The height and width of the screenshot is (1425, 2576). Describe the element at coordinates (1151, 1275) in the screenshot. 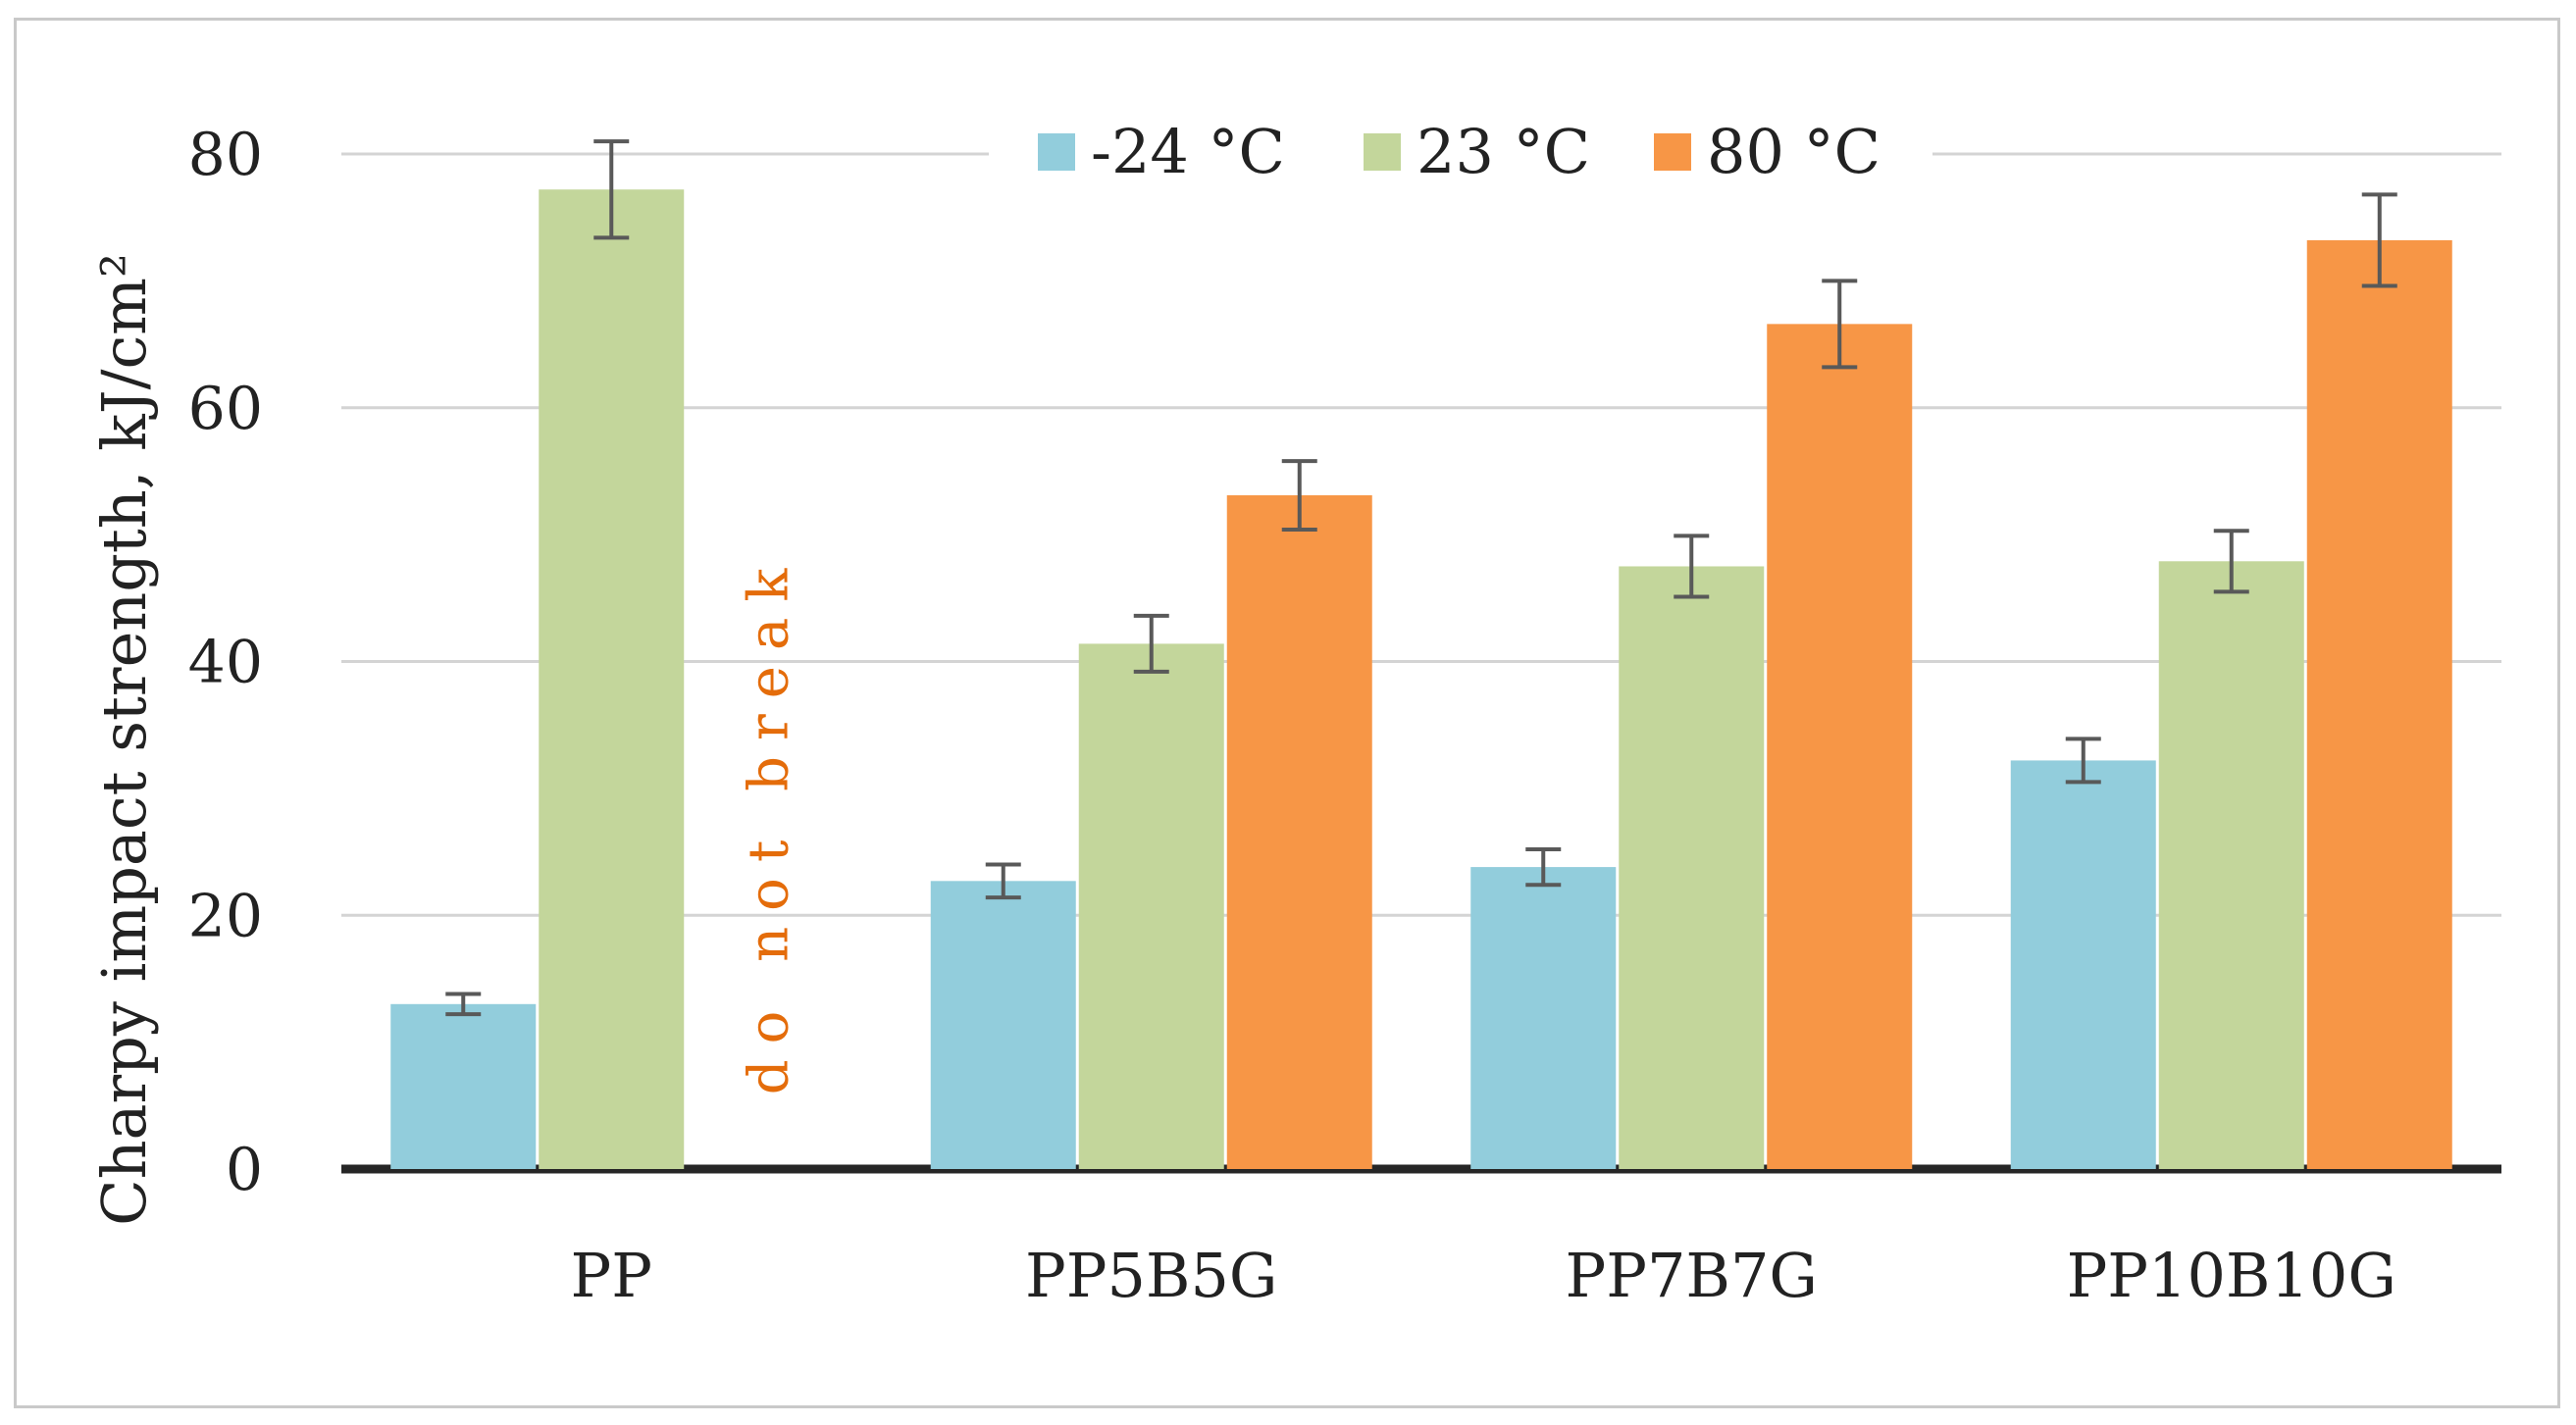

I see `x-category-label: PP5B5G` at that location.